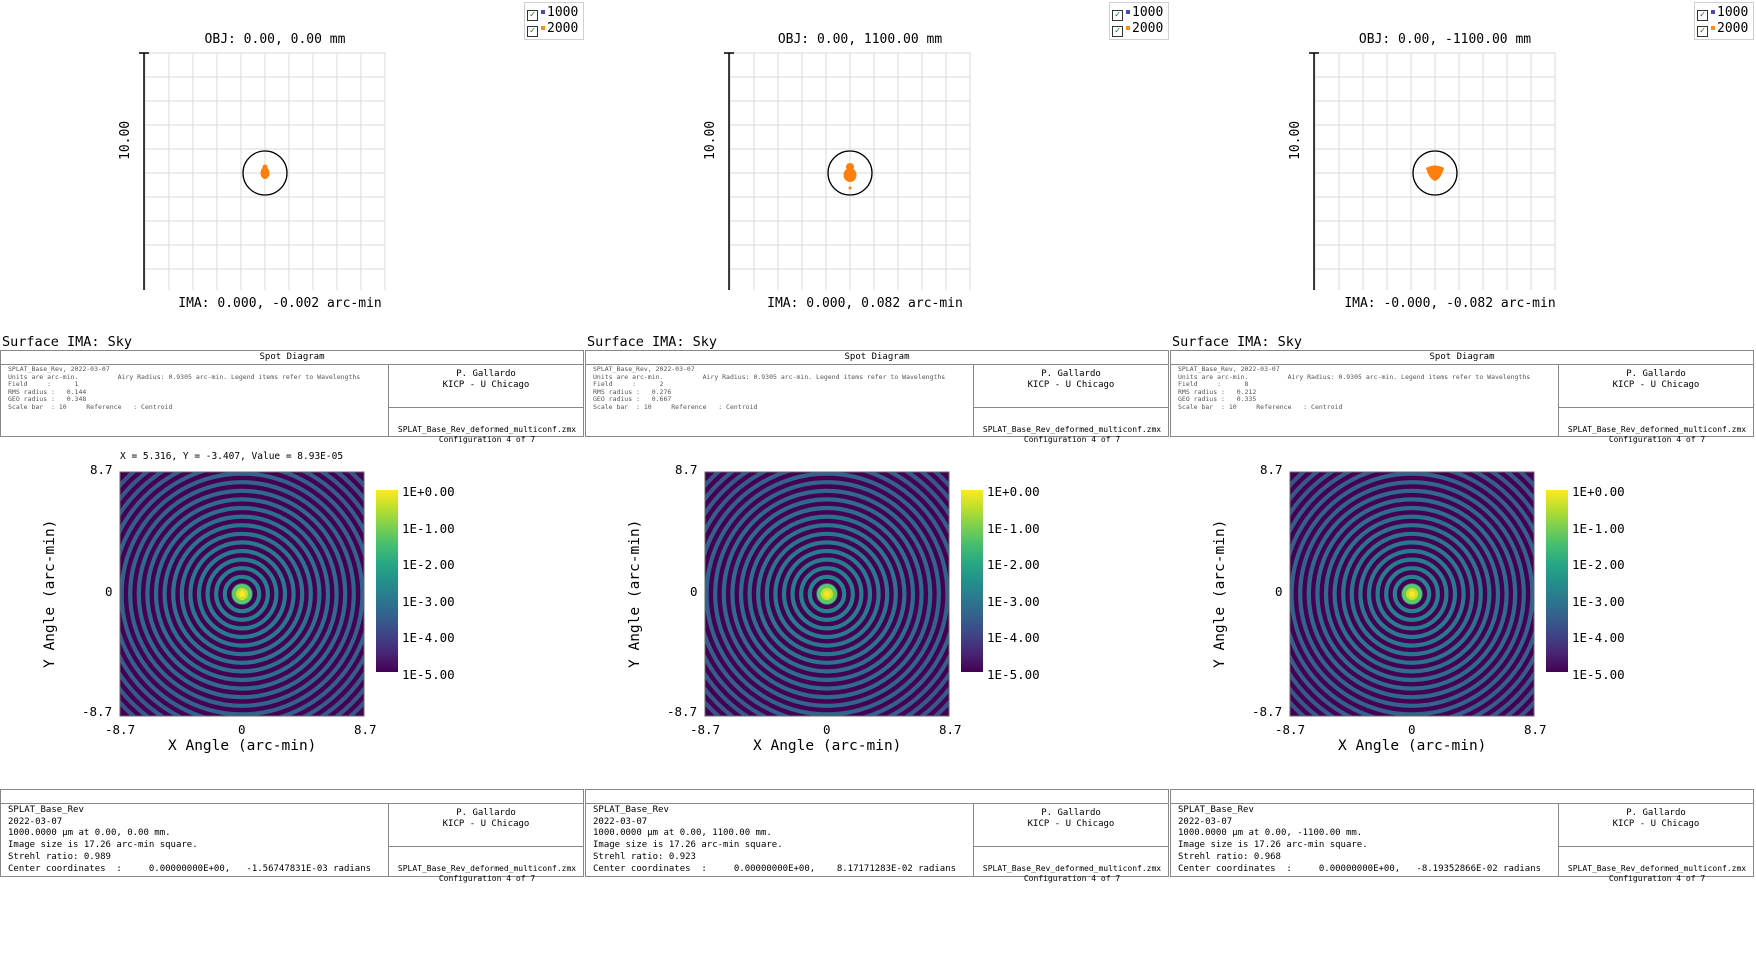 The width and height of the screenshot is (1756, 962). What do you see at coordinates (35, 821) in the screenshot?
I see `info-line: 2022-03-07` at bounding box center [35, 821].